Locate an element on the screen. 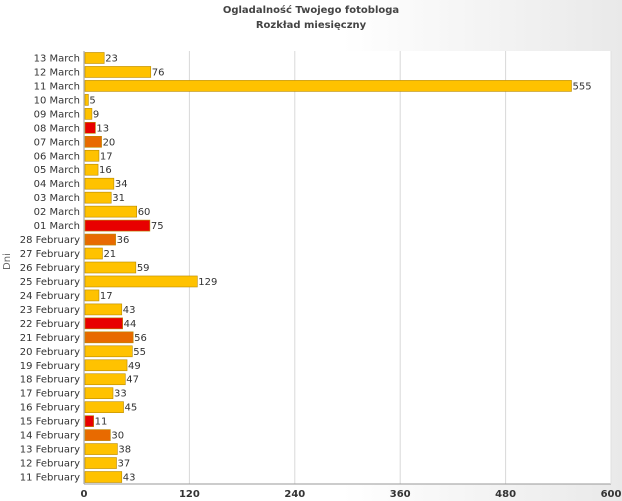 The height and width of the screenshot is (501, 622). data-label: 36 is located at coordinates (123, 240).